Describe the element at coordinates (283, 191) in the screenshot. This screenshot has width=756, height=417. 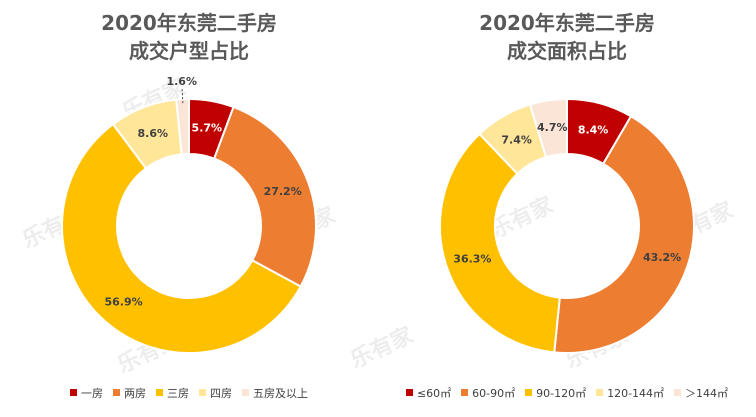
I see `slice-label: 27.2%` at that location.